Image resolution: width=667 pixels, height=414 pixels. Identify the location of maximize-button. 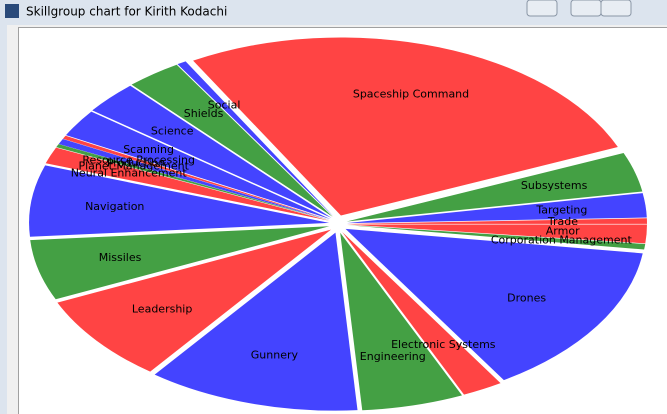
(616, 8).